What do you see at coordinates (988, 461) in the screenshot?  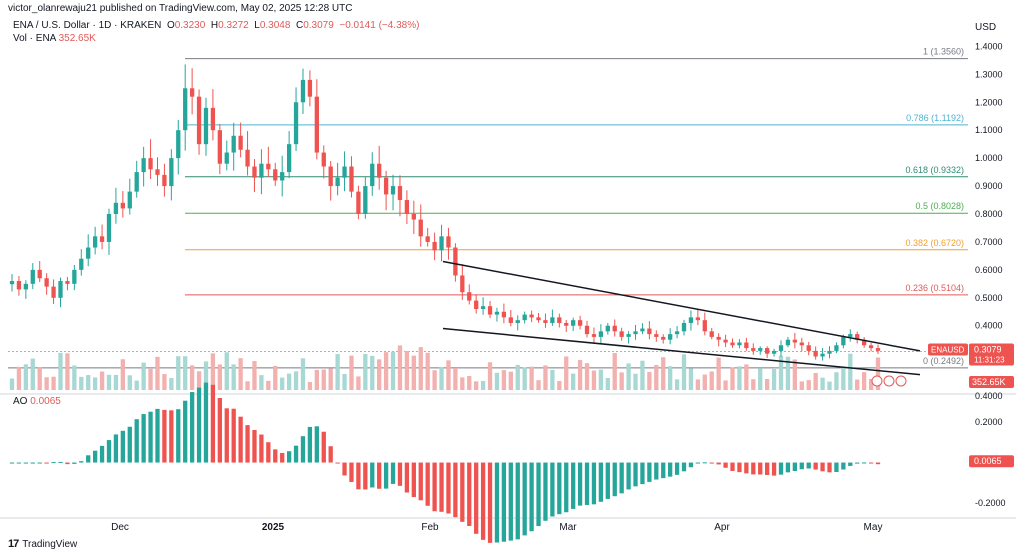 I see `ao-axis-label: 0.0065` at bounding box center [988, 461].